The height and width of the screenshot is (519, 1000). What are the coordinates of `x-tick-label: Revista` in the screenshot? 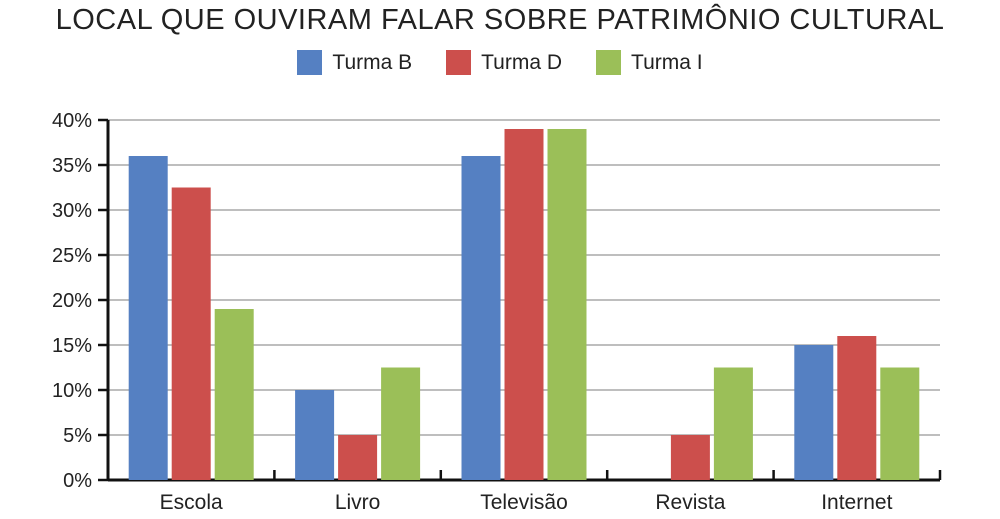 It's located at (690, 502).